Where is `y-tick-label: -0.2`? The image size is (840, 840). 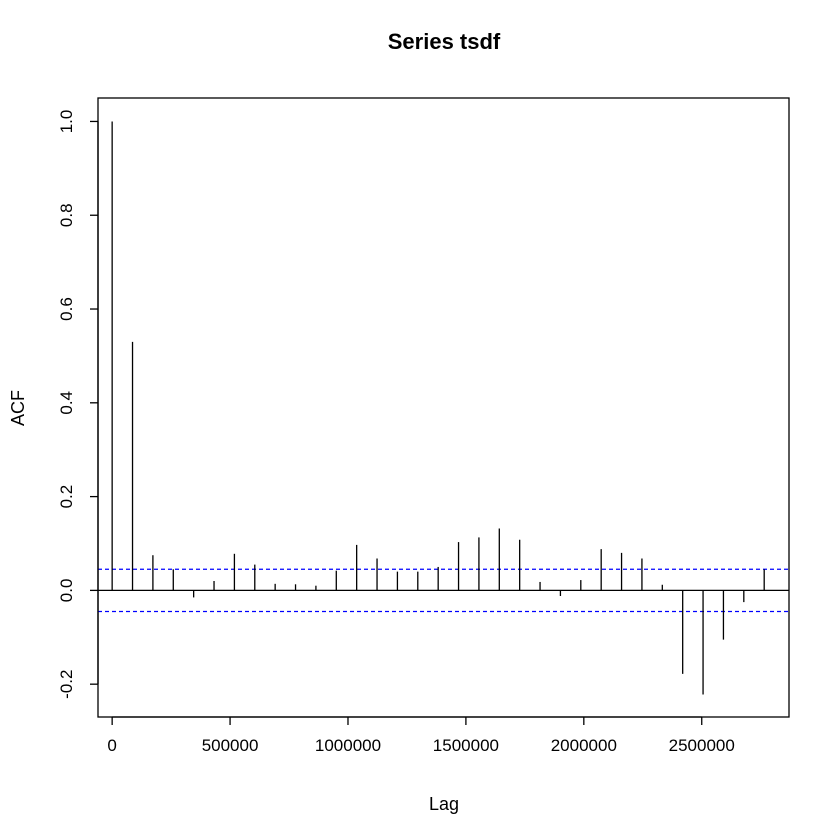
y-tick-label: -0.2 is located at coordinates (66, 684).